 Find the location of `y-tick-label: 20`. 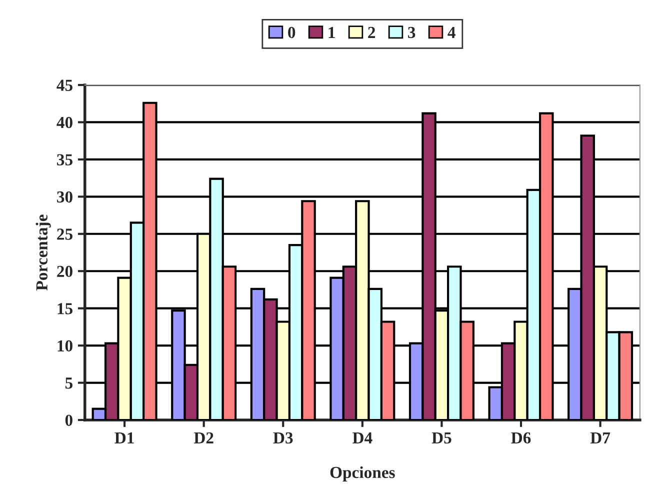

y-tick-label: 20 is located at coordinates (64, 272).